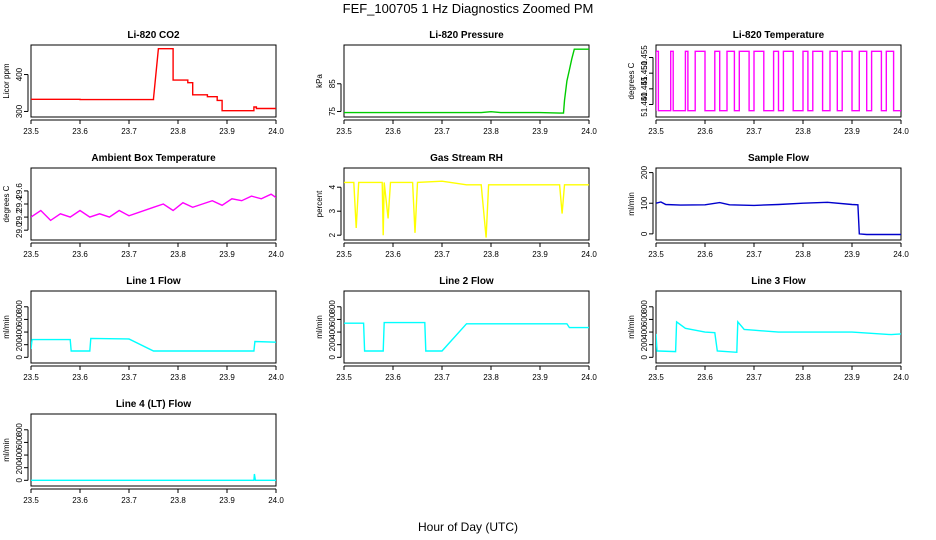 This screenshot has height=540, width=936. What do you see at coordinates (778, 158) in the screenshot?
I see `panel-title: Sample Flow` at bounding box center [778, 158].